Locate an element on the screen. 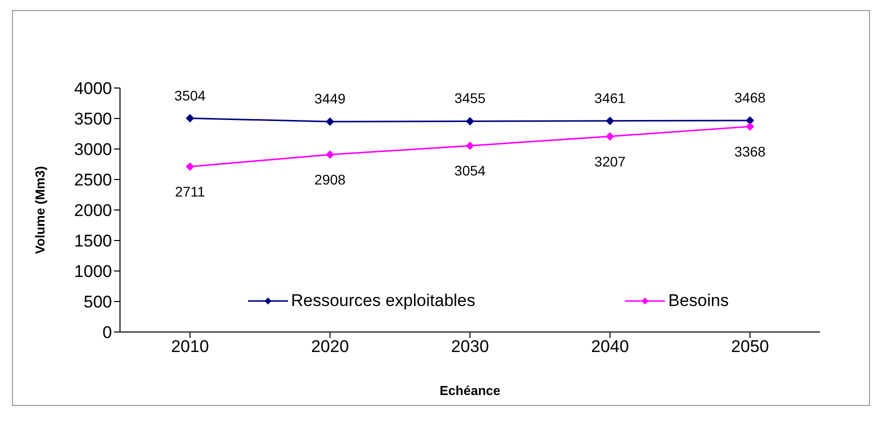 The height and width of the screenshot is (428, 880). x-tick-label: 2050 is located at coordinates (750, 346).